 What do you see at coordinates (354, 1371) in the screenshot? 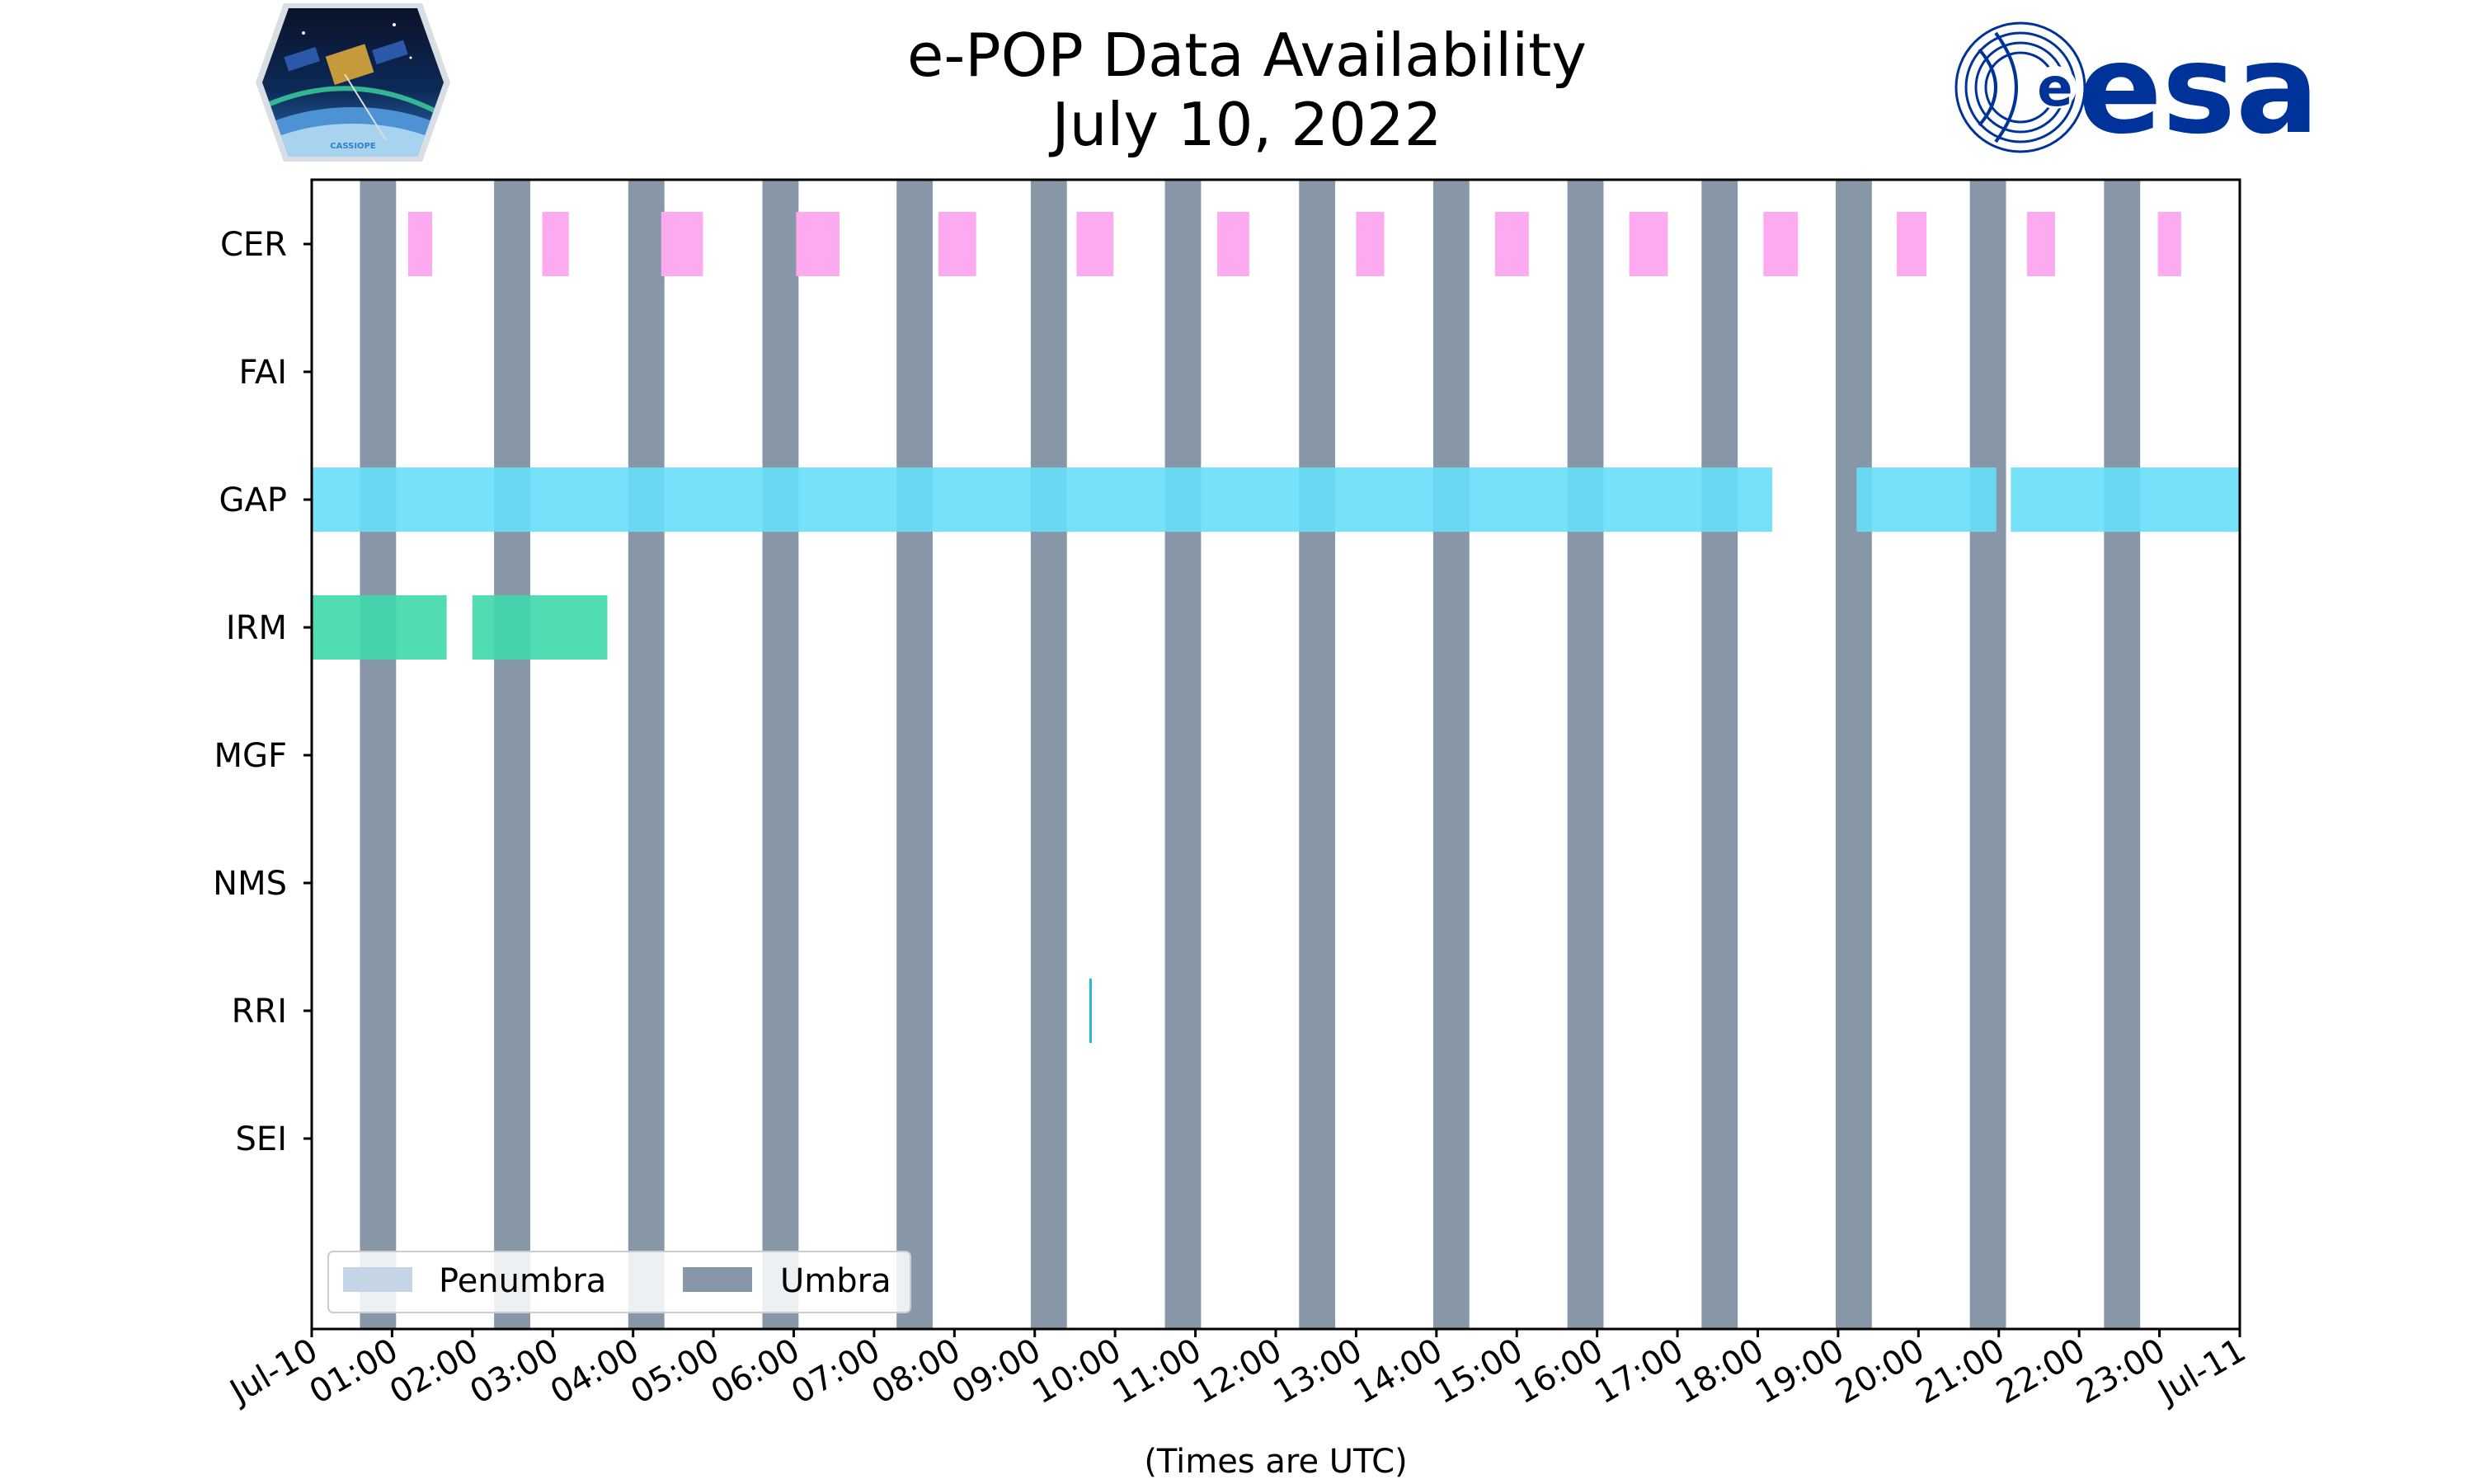
I see `x-tick-label-1: 01:00` at bounding box center [354, 1371].